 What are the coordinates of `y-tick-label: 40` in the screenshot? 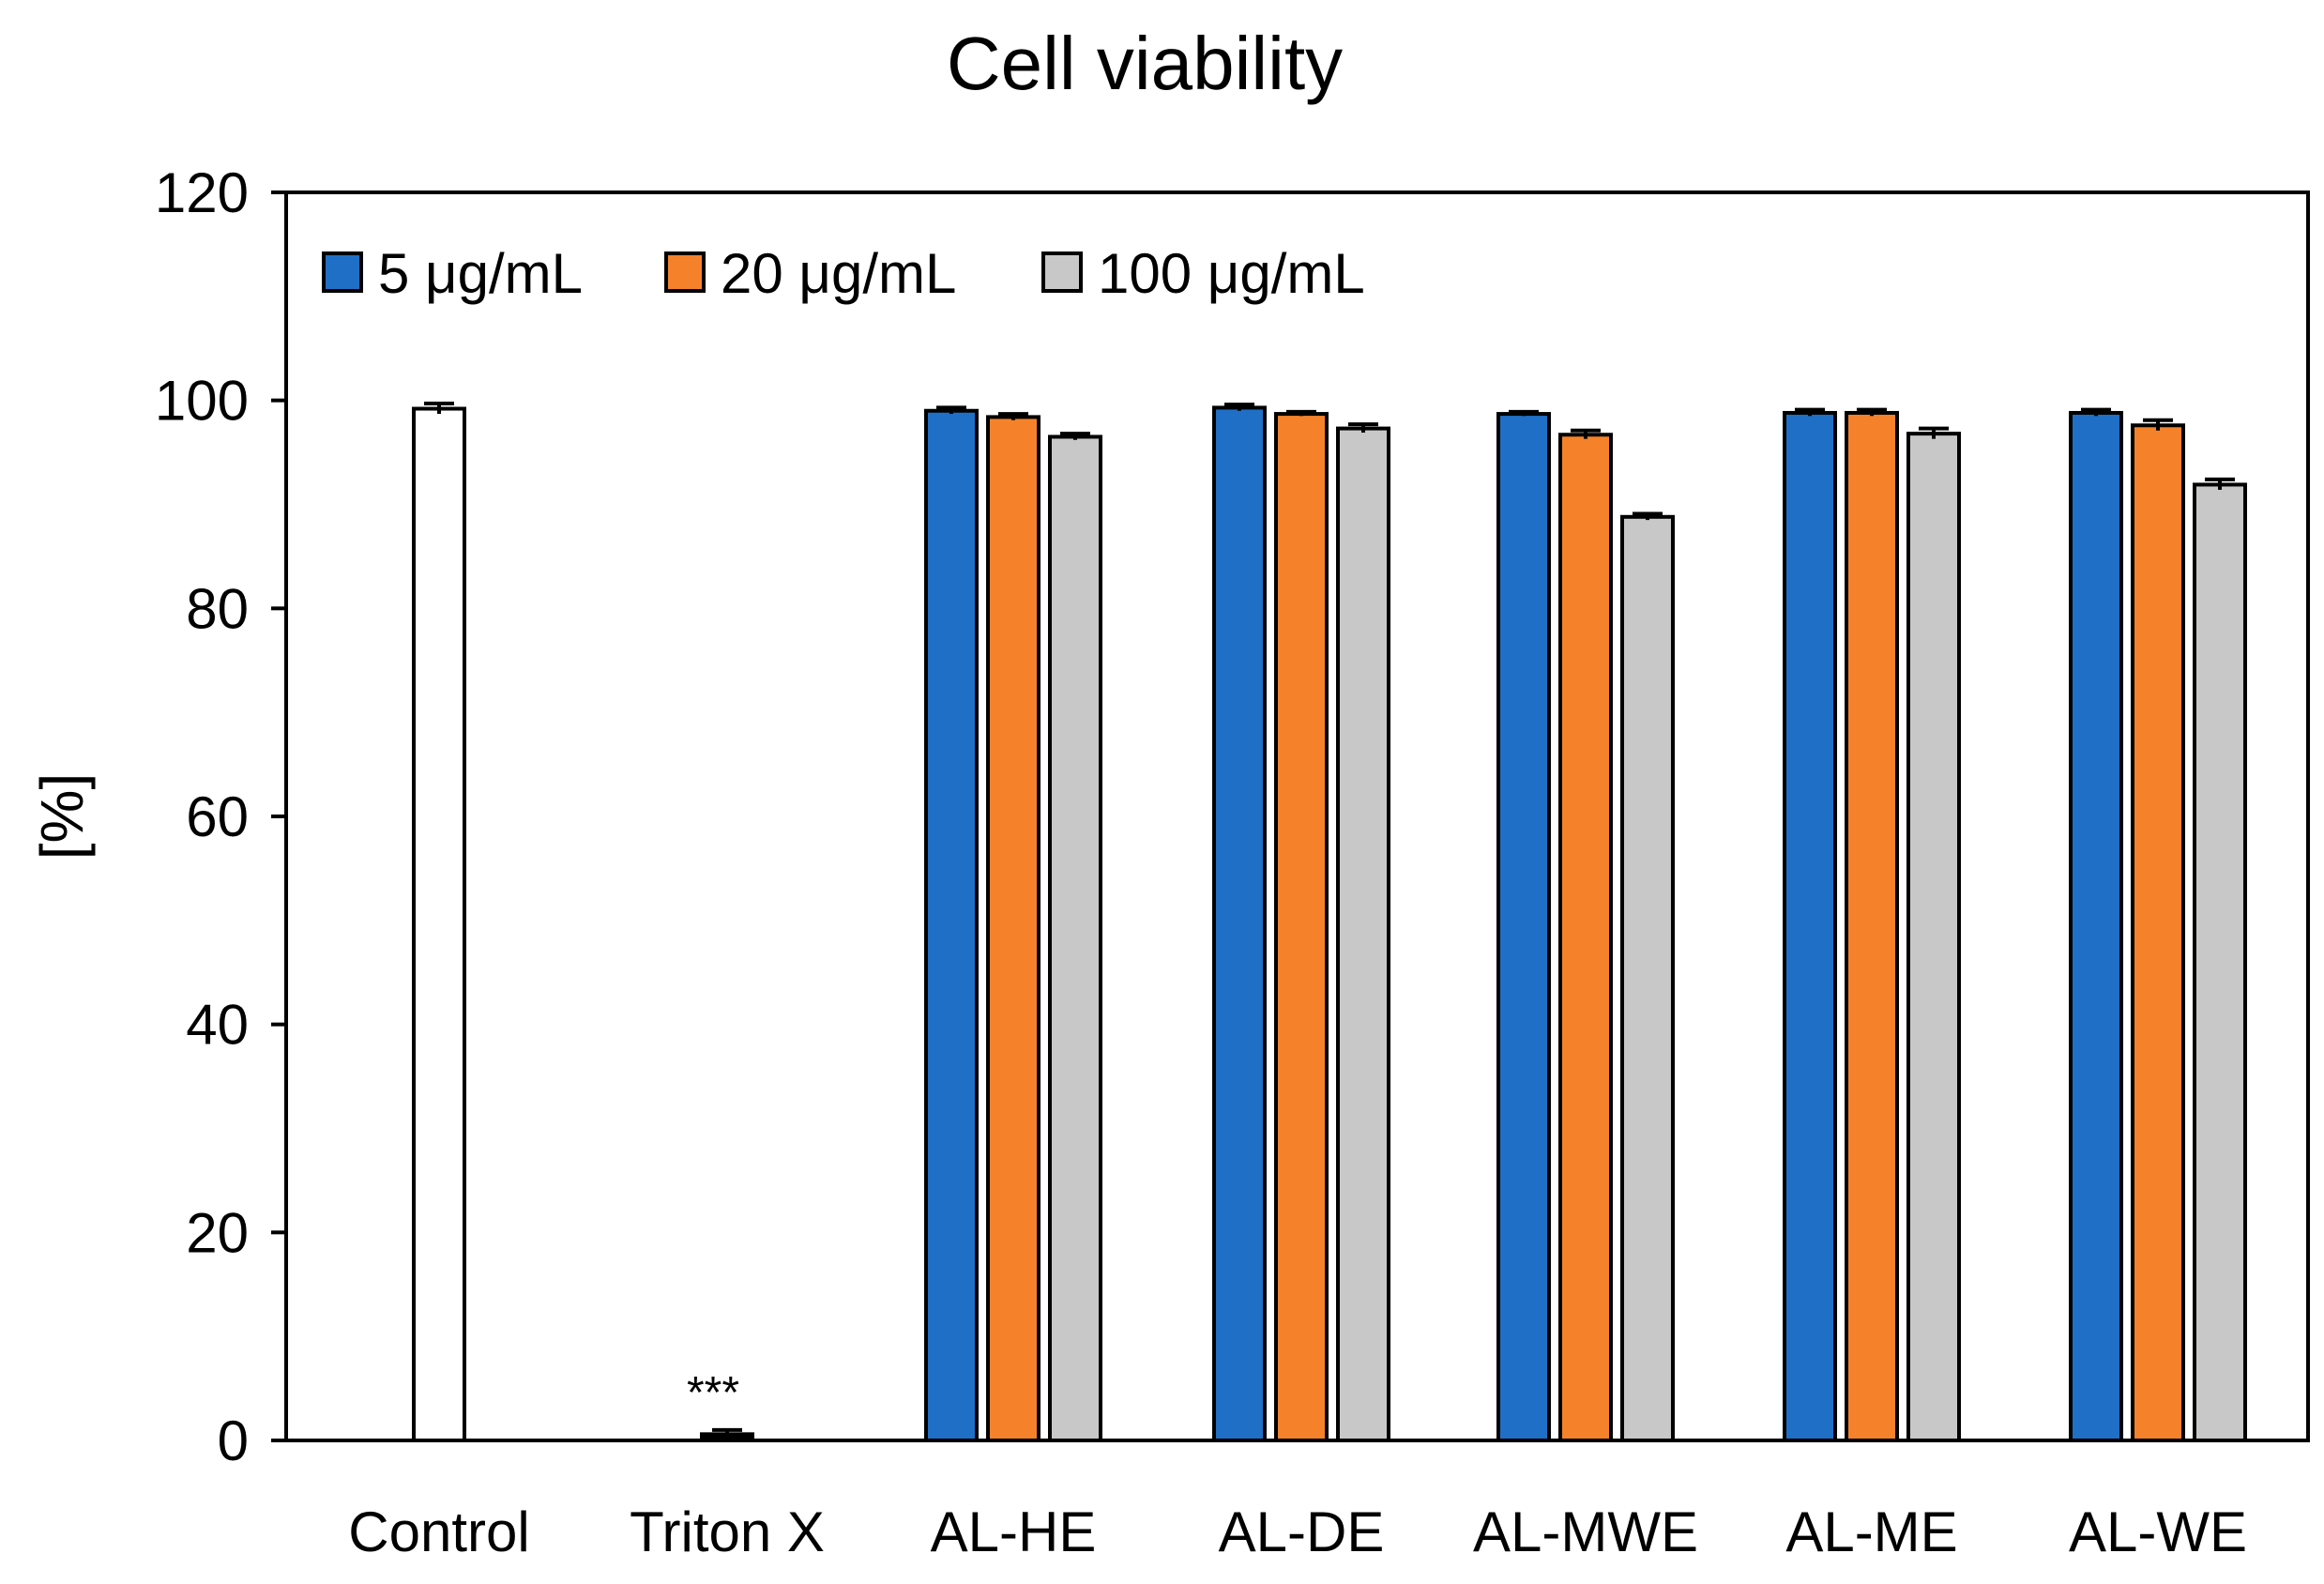 It's located at (217, 1025).